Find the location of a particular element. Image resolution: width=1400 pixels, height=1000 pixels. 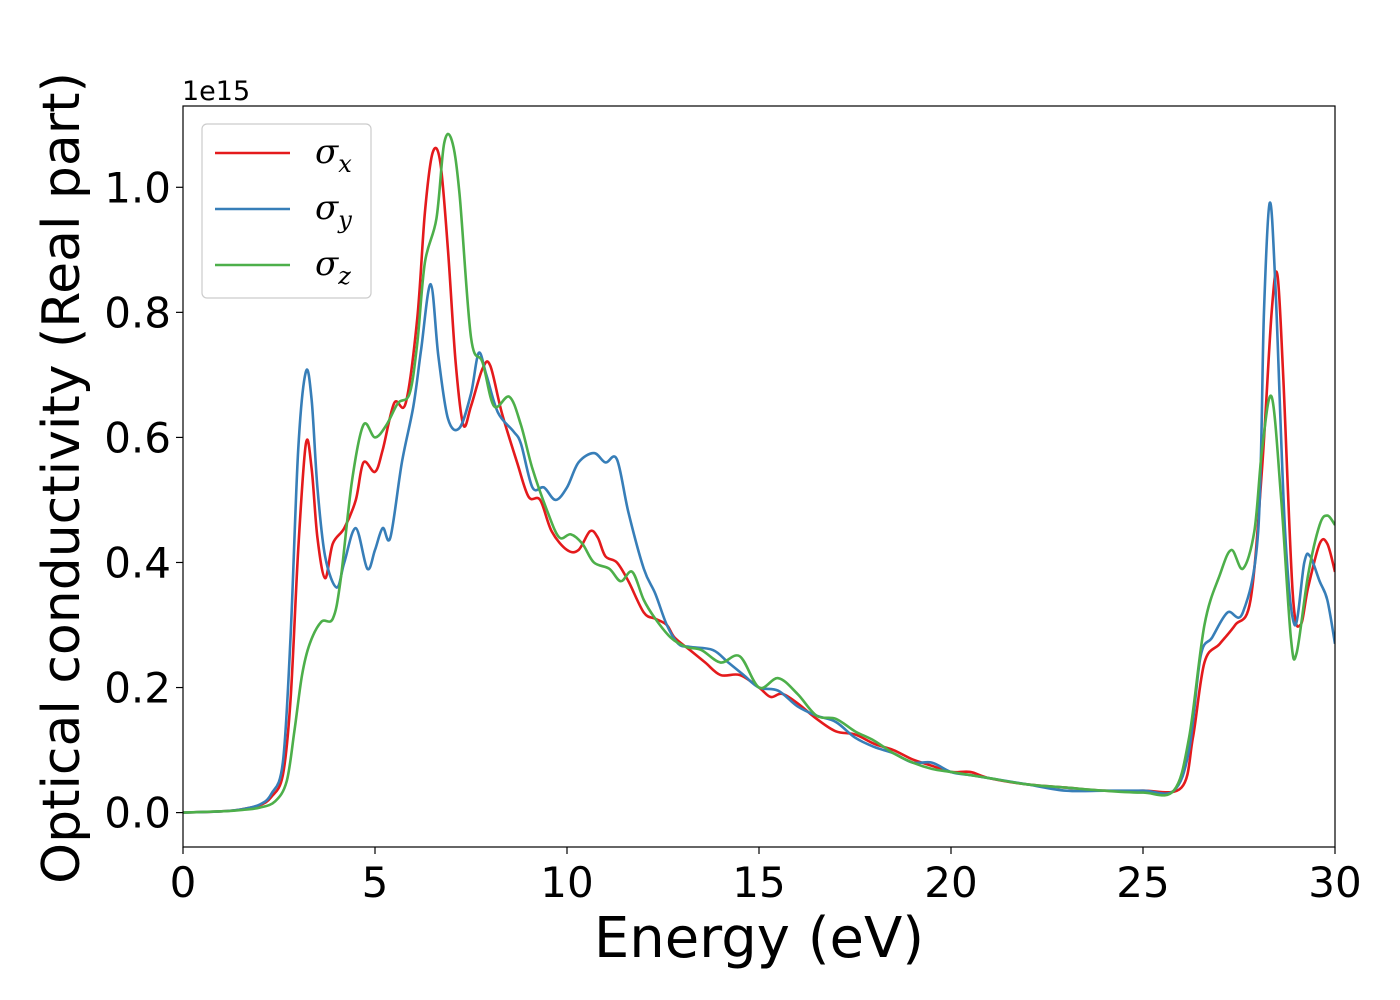

legend-box is located at coordinates (286, 211).